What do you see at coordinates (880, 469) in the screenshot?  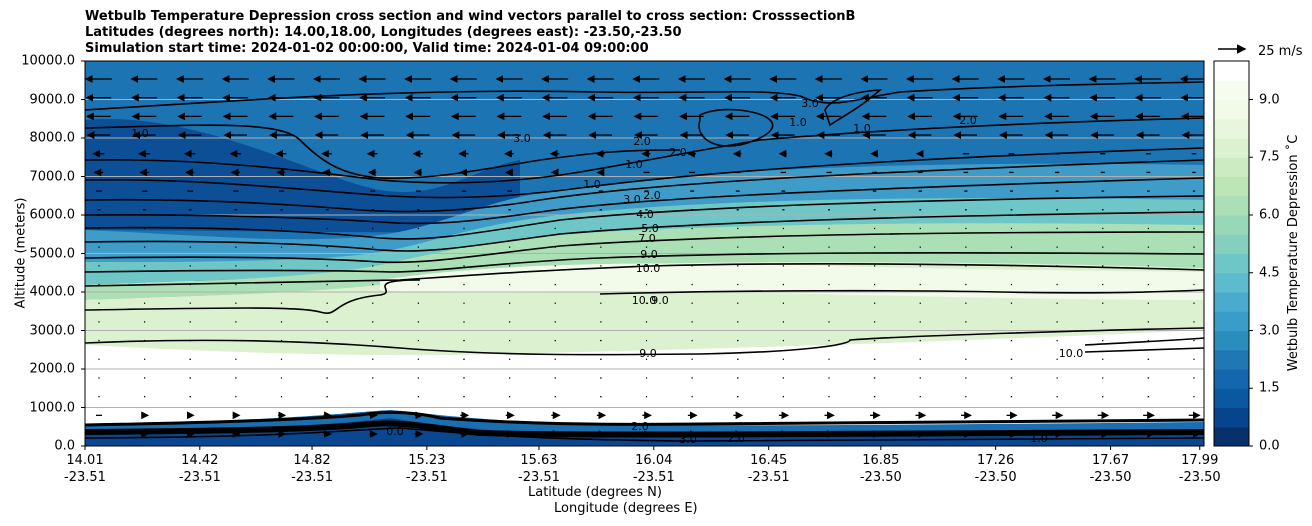 I see `x-tick-label: 16.85 -23.50` at bounding box center [880, 469].